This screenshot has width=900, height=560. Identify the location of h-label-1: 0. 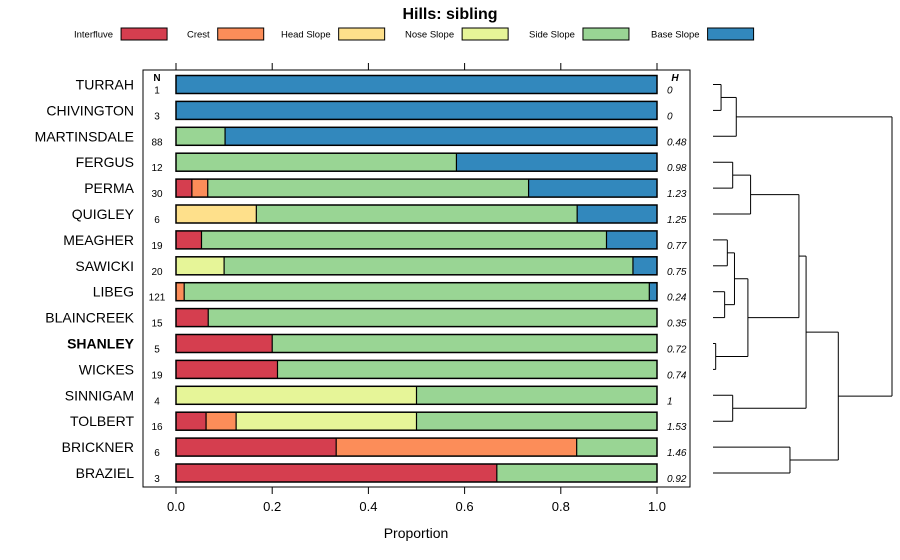
(670, 116).